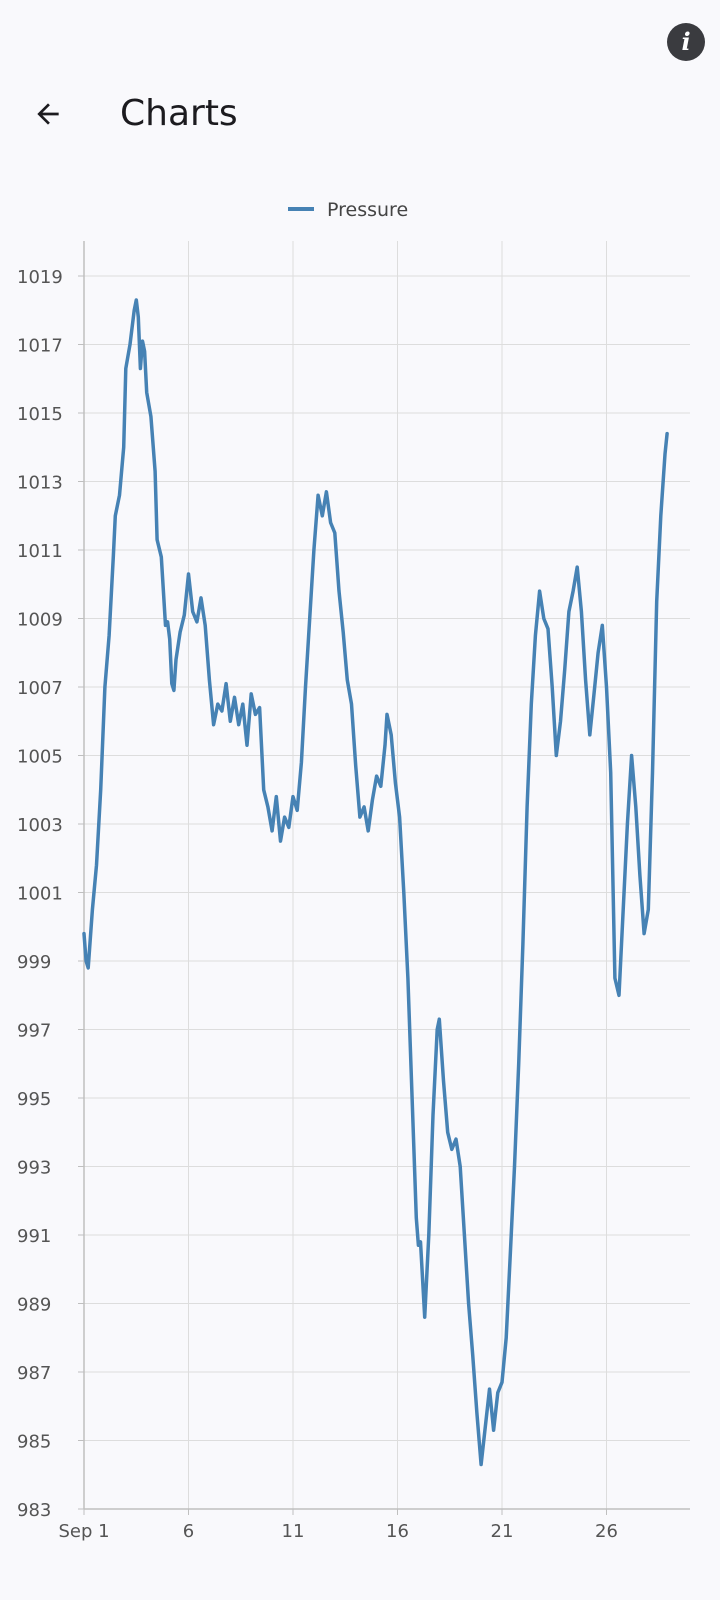 This screenshot has height=1600, width=720. What do you see at coordinates (40, 757) in the screenshot?
I see `y-tick-label: 1005` at bounding box center [40, 757].